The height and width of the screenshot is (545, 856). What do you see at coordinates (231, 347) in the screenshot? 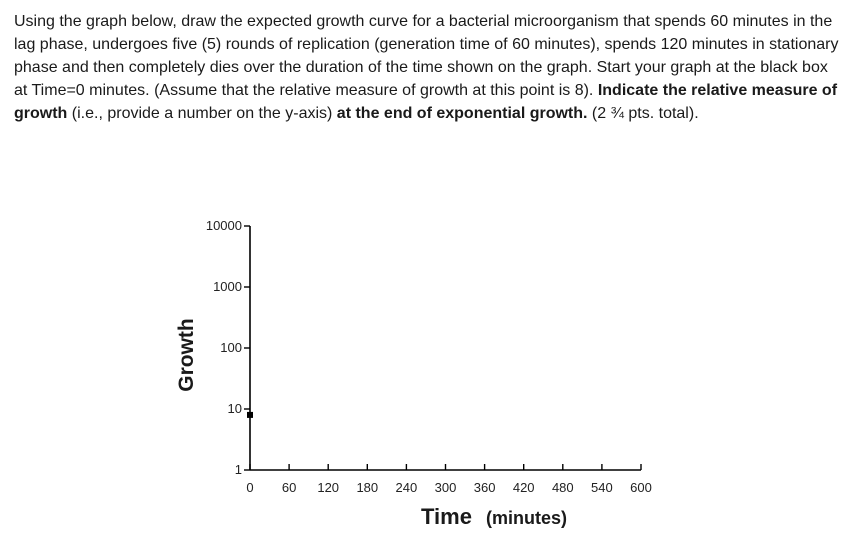
I see `y-tick-label: 100` at bounding box center [231, 347].